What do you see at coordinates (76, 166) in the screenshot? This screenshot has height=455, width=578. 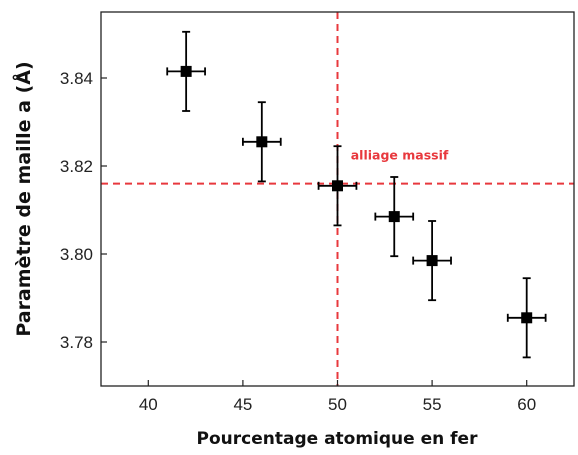 I see `y-tick-label: 3.82` at bounding box center [76, 166].